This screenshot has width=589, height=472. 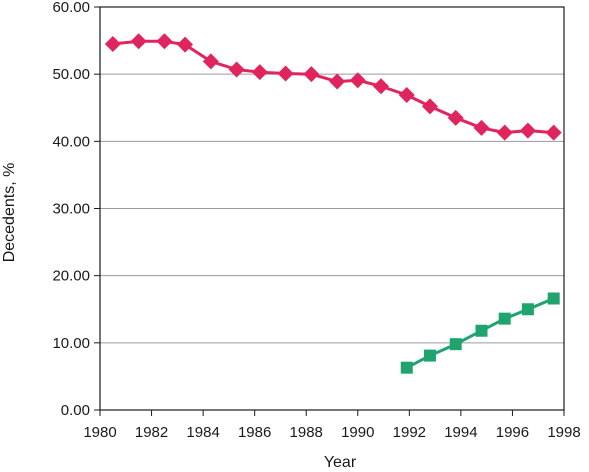 I want to click on y-tick-label: 0.00, so click(x=75, y=410).